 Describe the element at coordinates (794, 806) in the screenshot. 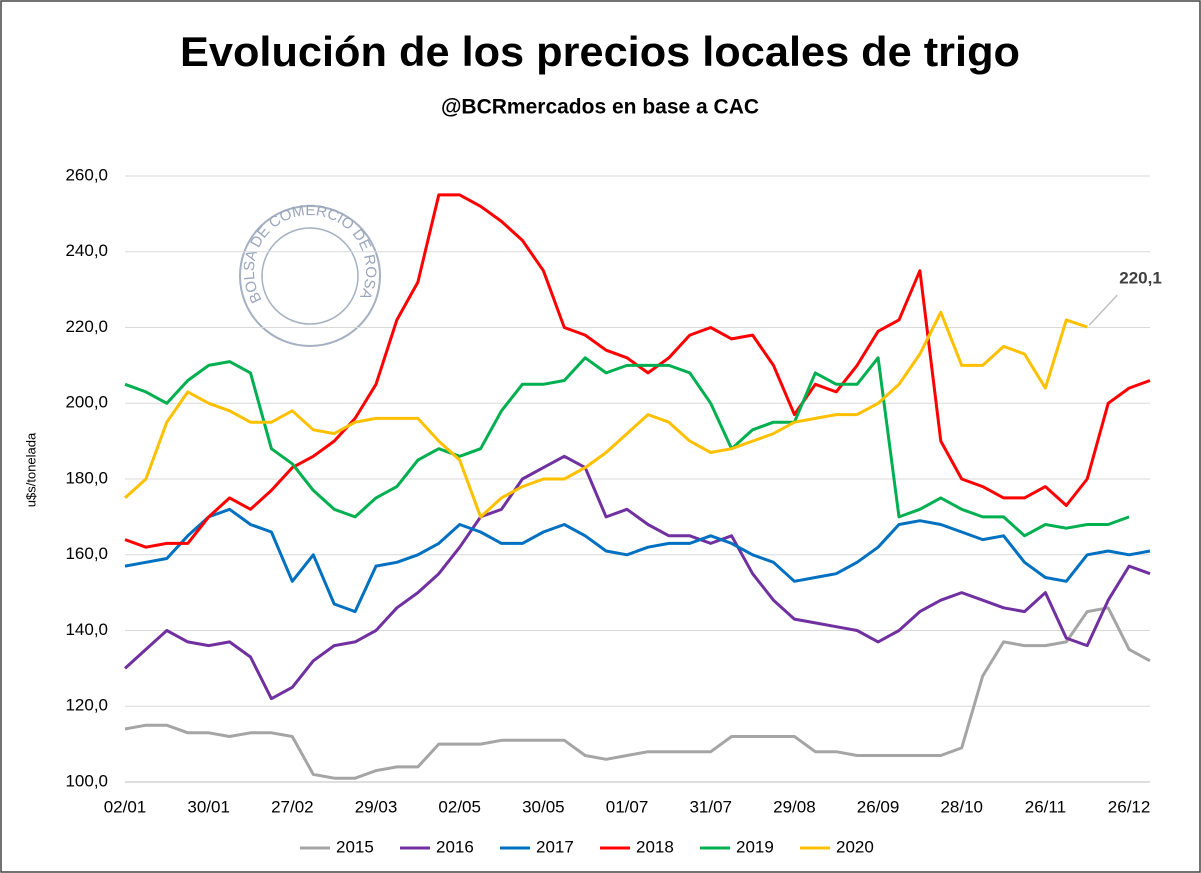

I see `x-tick-label: 29/08` at that location.